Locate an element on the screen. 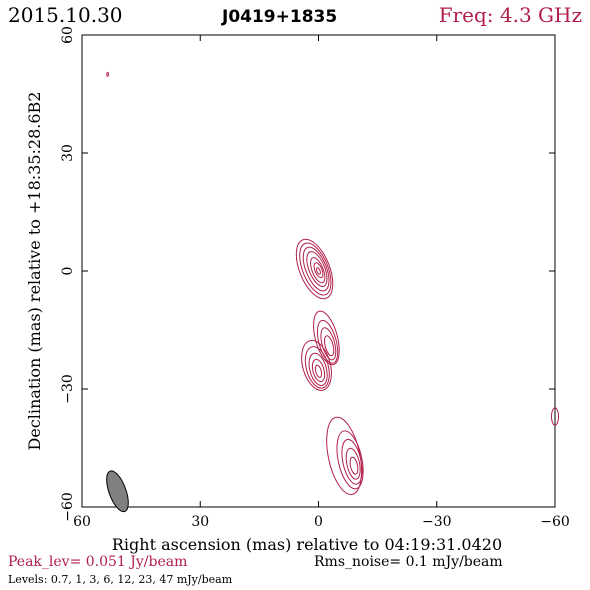 Image resolution: width=590 pixels, height=590 pixels. rms-noise: Rms_noise= 0.1 mJy/beam is located at coordinates (408, 562).